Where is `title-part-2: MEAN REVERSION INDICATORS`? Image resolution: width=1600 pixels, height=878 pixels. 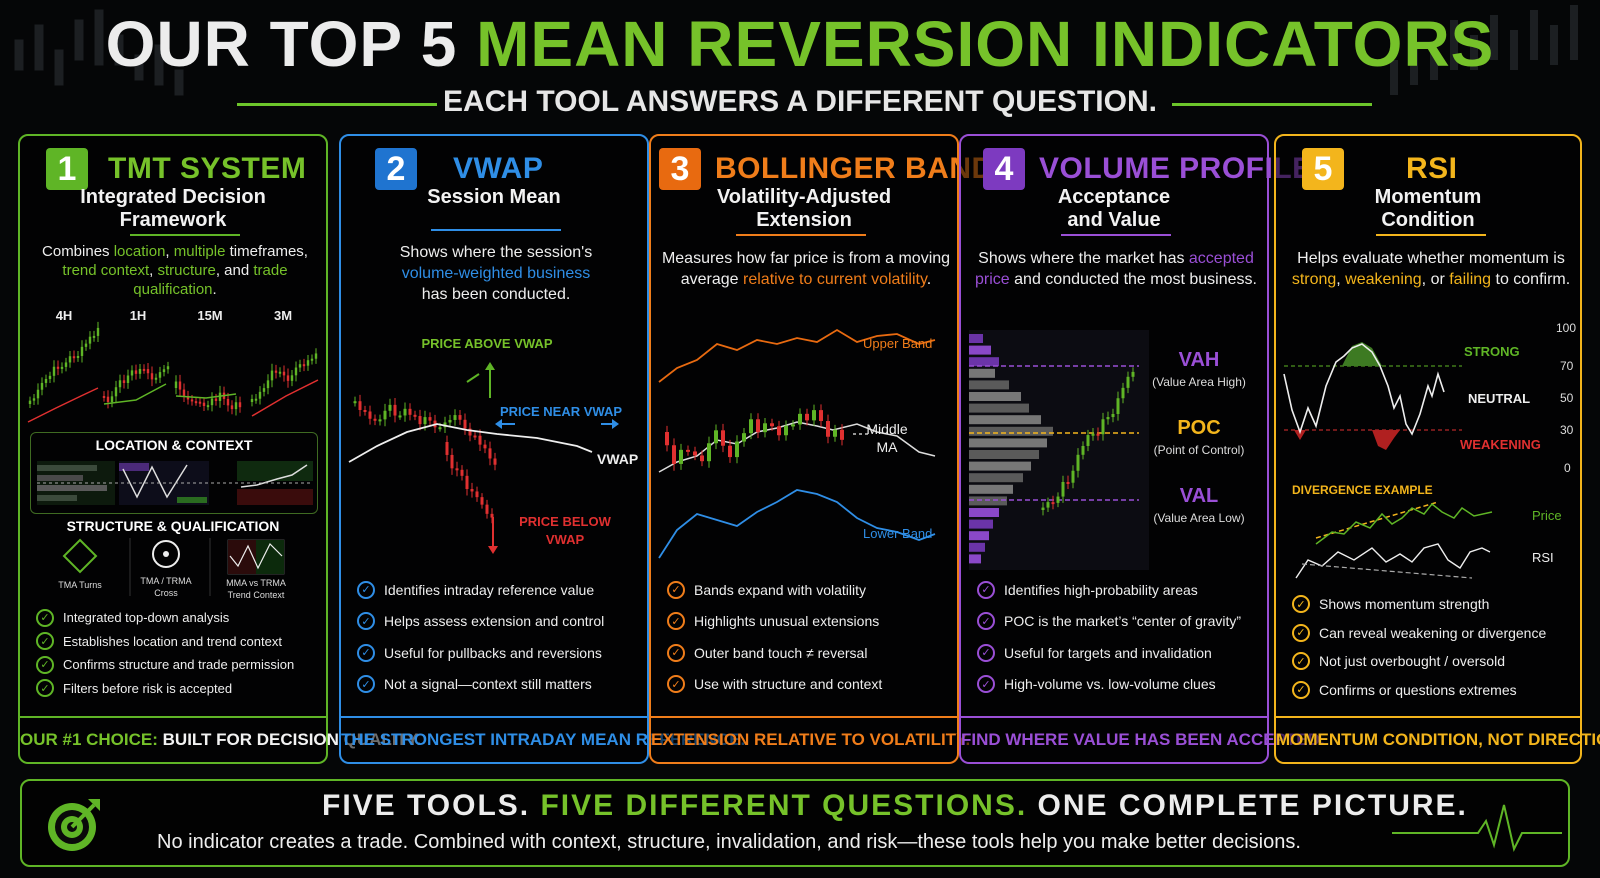
title-part-2: MEAN REVERSION INDICATORS is located at coordinates (985, 44).